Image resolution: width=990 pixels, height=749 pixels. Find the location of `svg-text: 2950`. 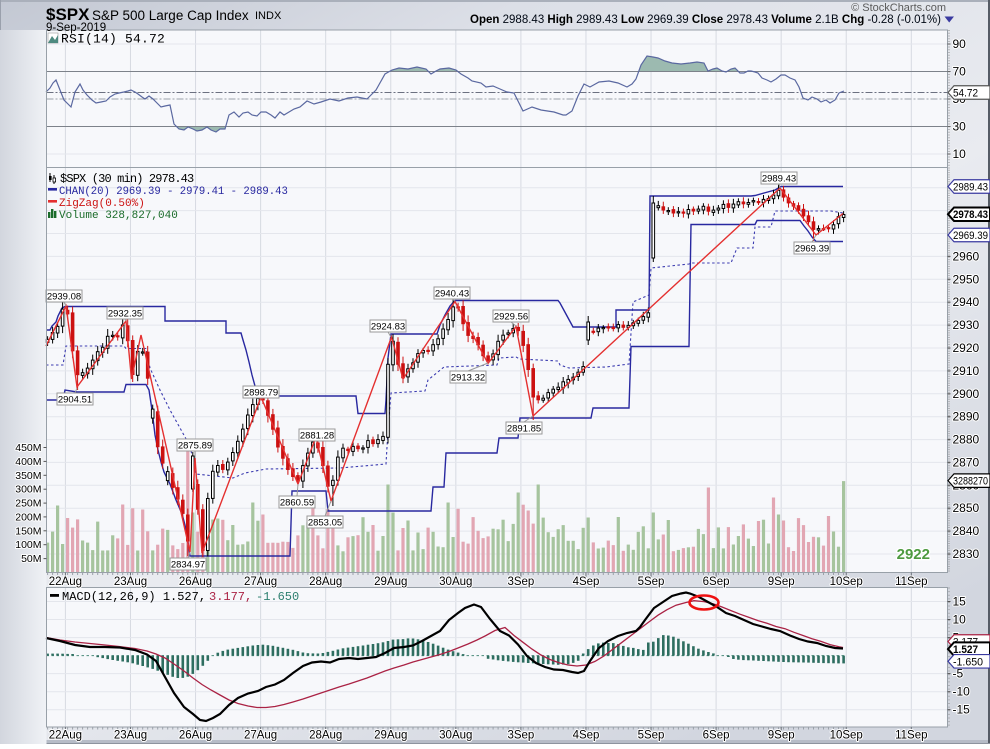

svg-text: 2950 is located at coordinates (966, 279).